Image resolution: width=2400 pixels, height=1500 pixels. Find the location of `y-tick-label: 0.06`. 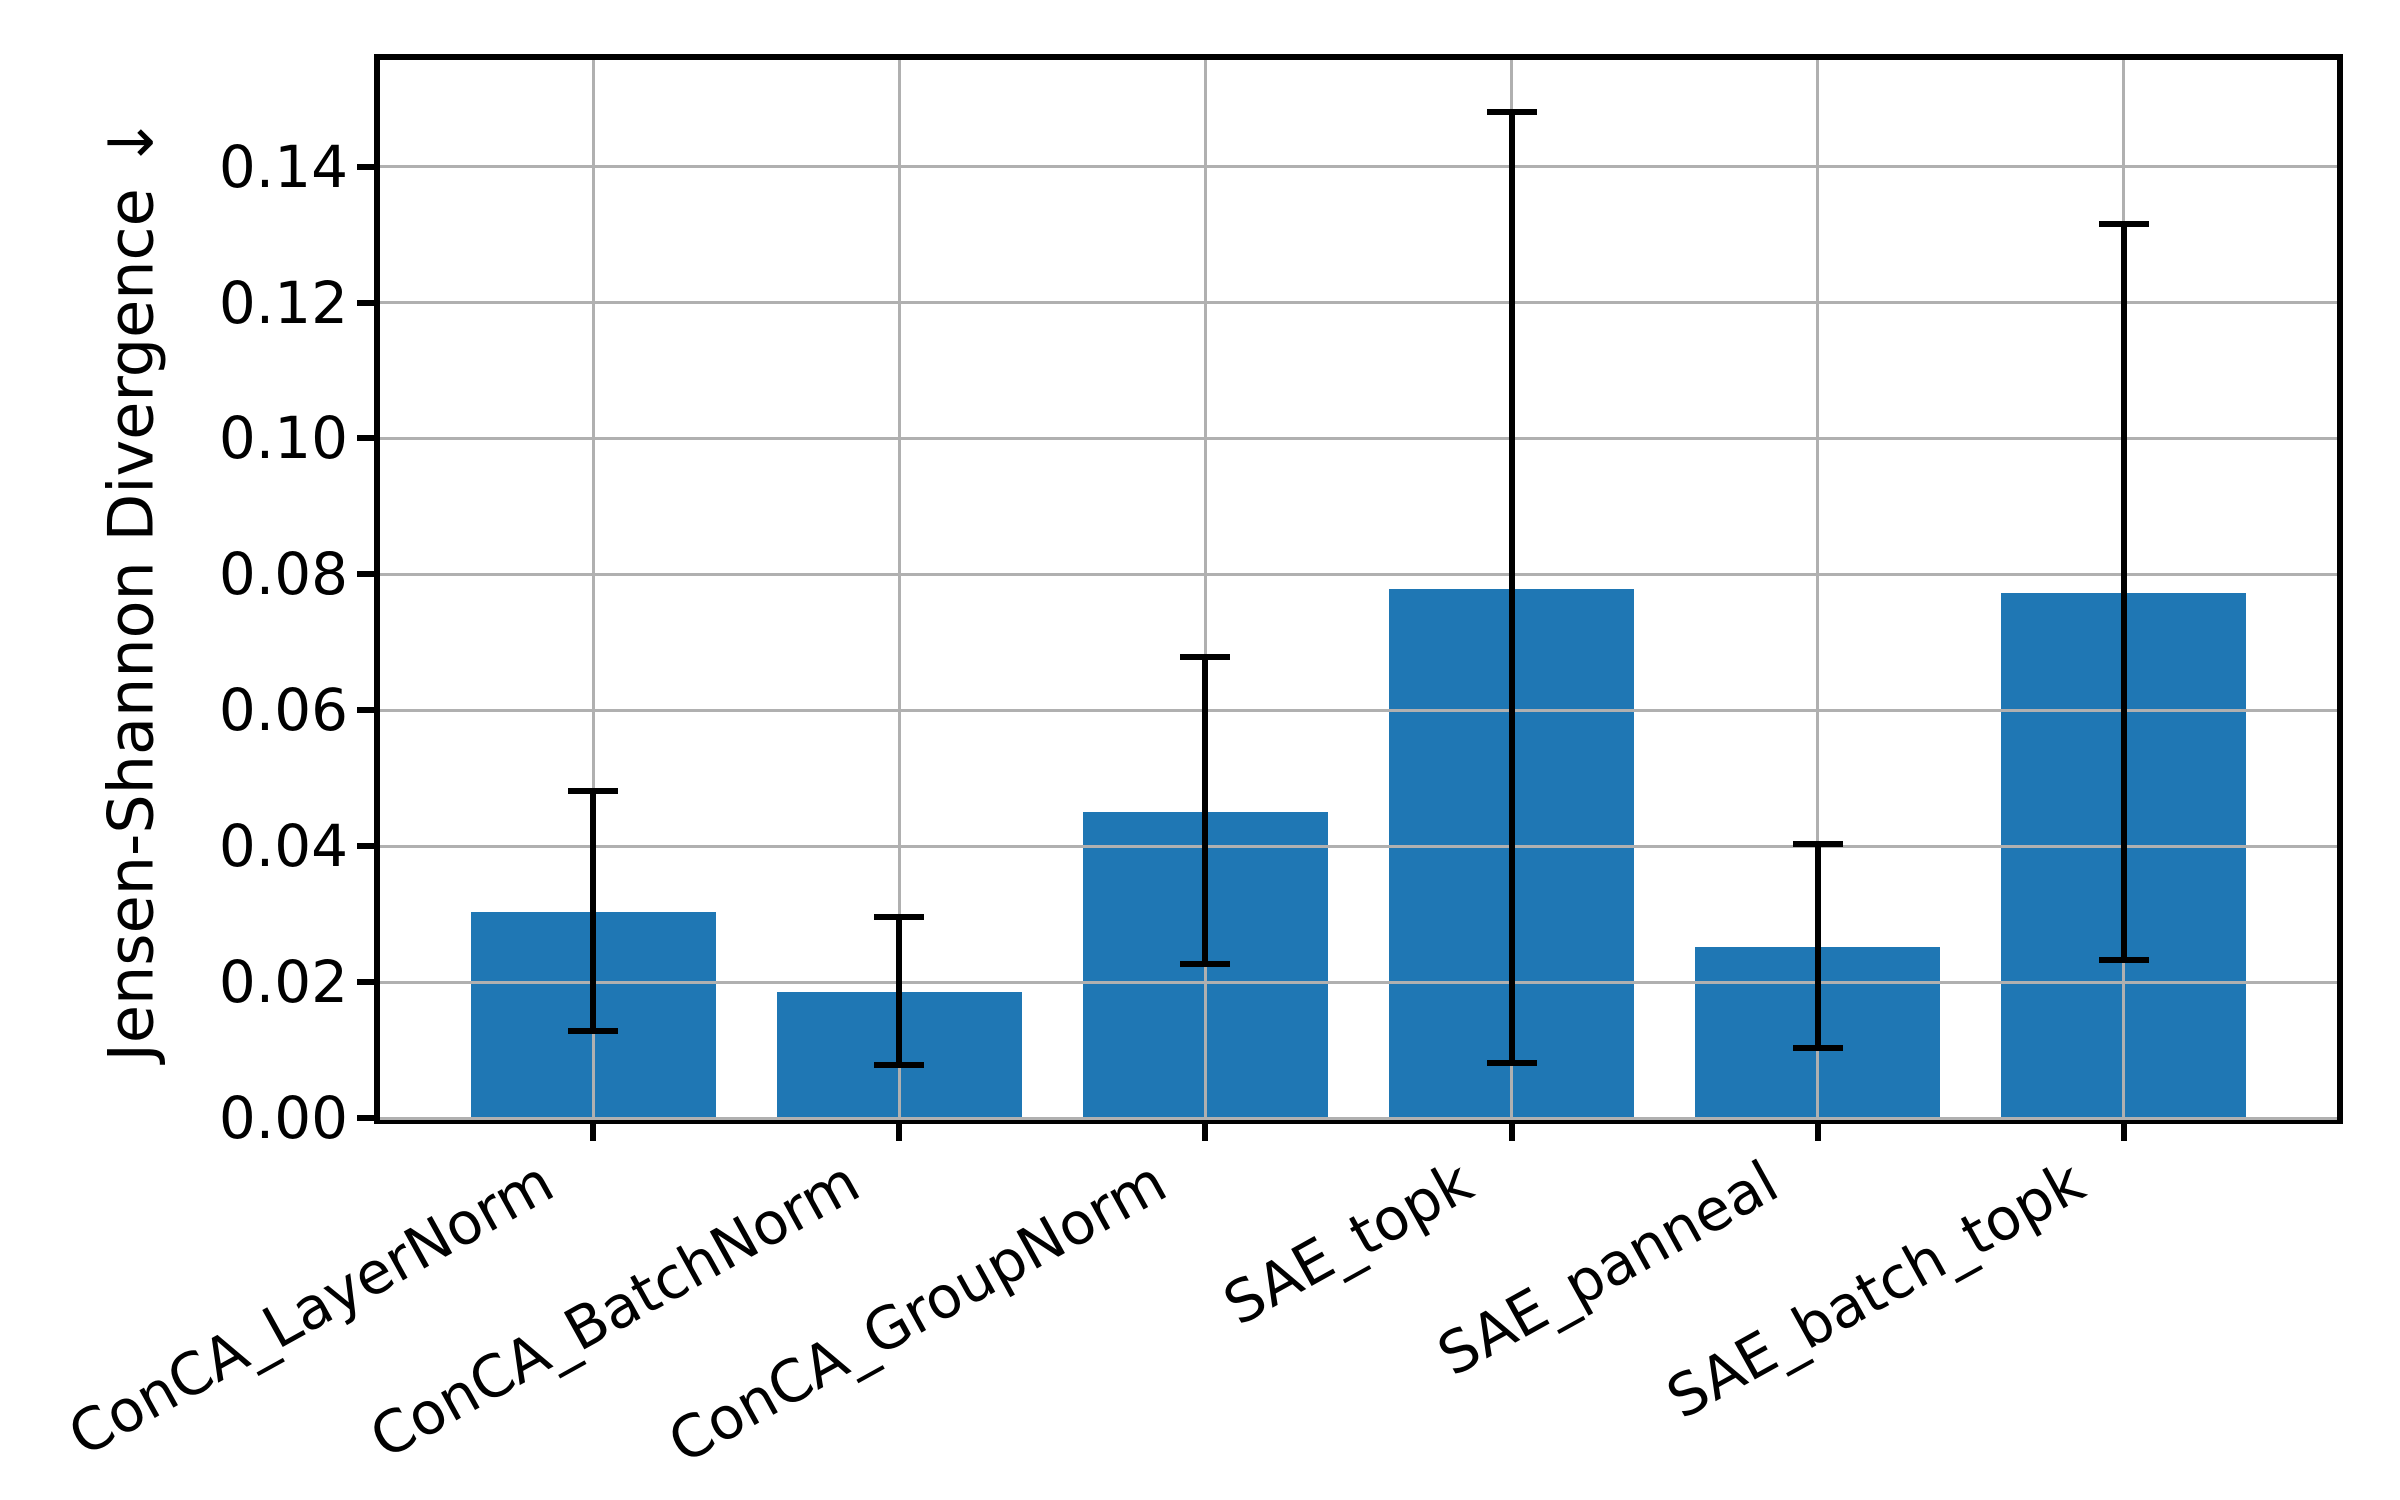

y-tick-label: 0.06 is located at coordinates (283, 710).